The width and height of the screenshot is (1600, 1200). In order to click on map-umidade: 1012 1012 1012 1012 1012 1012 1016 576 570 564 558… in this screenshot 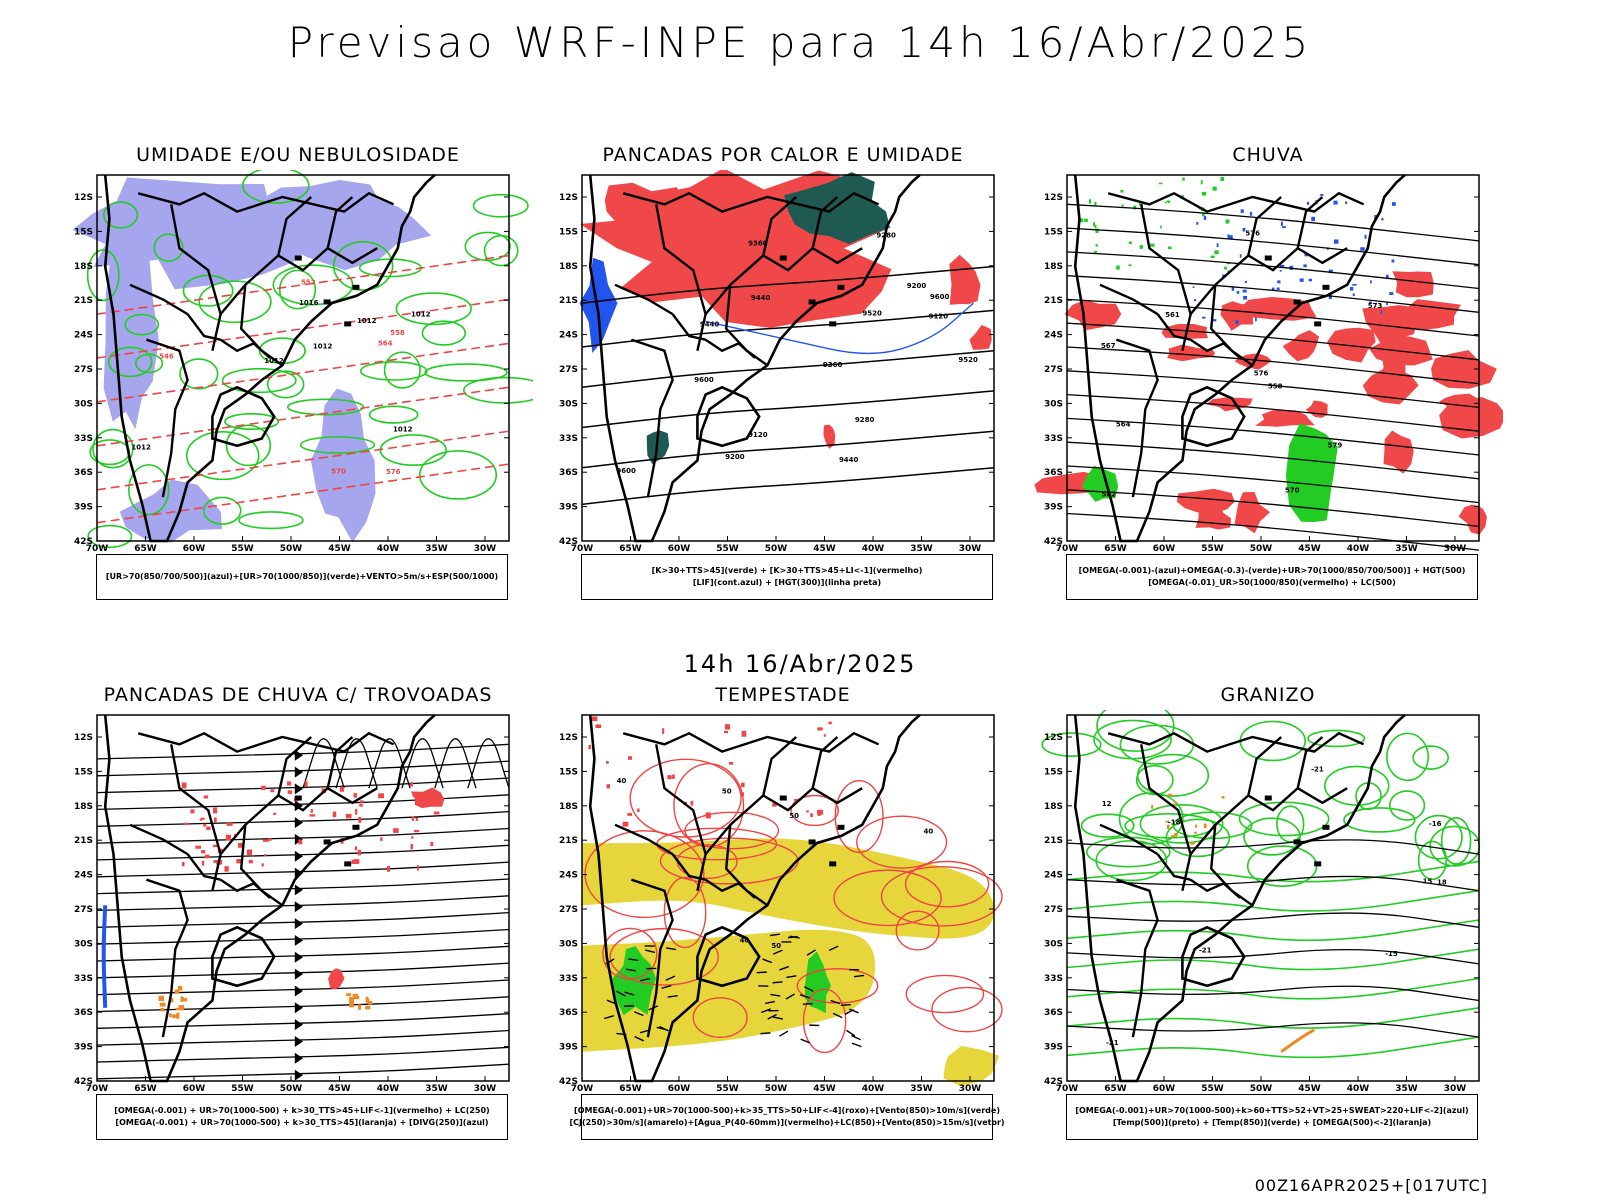, I will do `click(302, 362)`.